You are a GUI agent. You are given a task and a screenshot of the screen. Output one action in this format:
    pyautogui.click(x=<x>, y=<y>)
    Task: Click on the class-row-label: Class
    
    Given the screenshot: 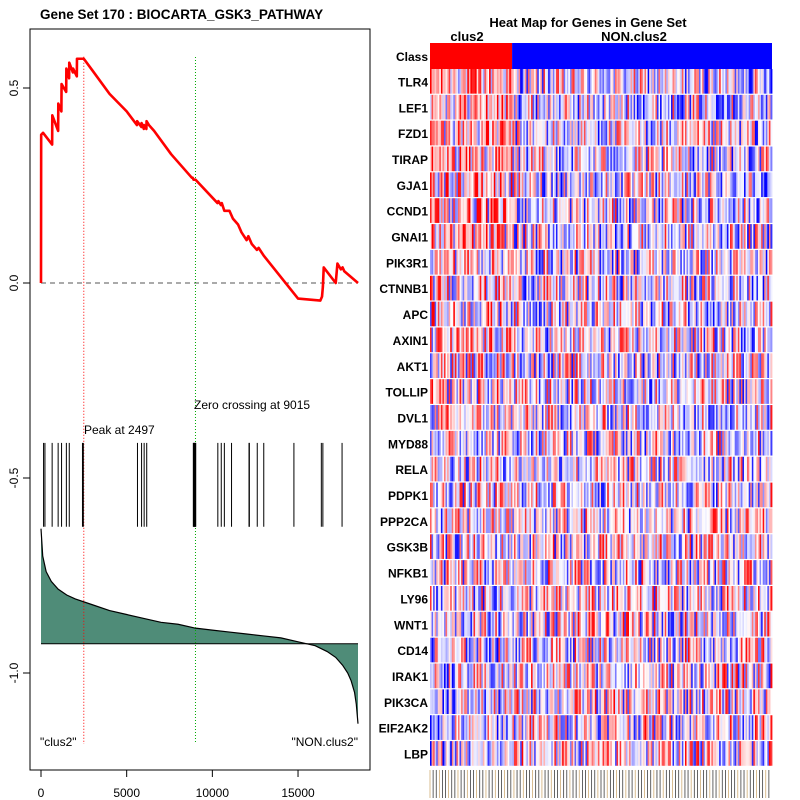 What is the action you would take?
    pyautogui.click(x=412, y=57)
    